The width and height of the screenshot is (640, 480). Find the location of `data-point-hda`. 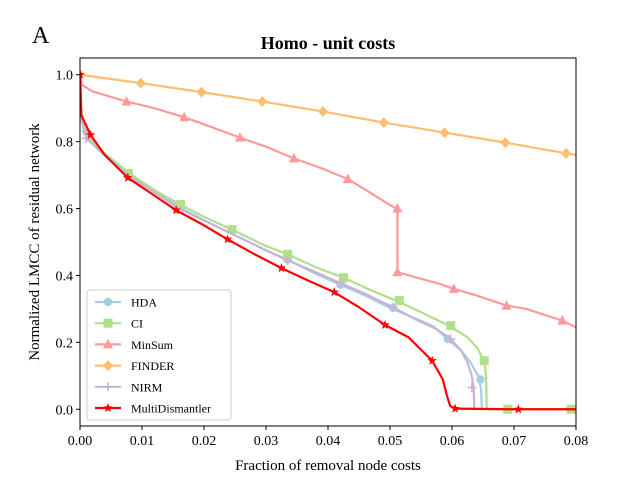

data-point-hda is located at coordinates (480, 379).